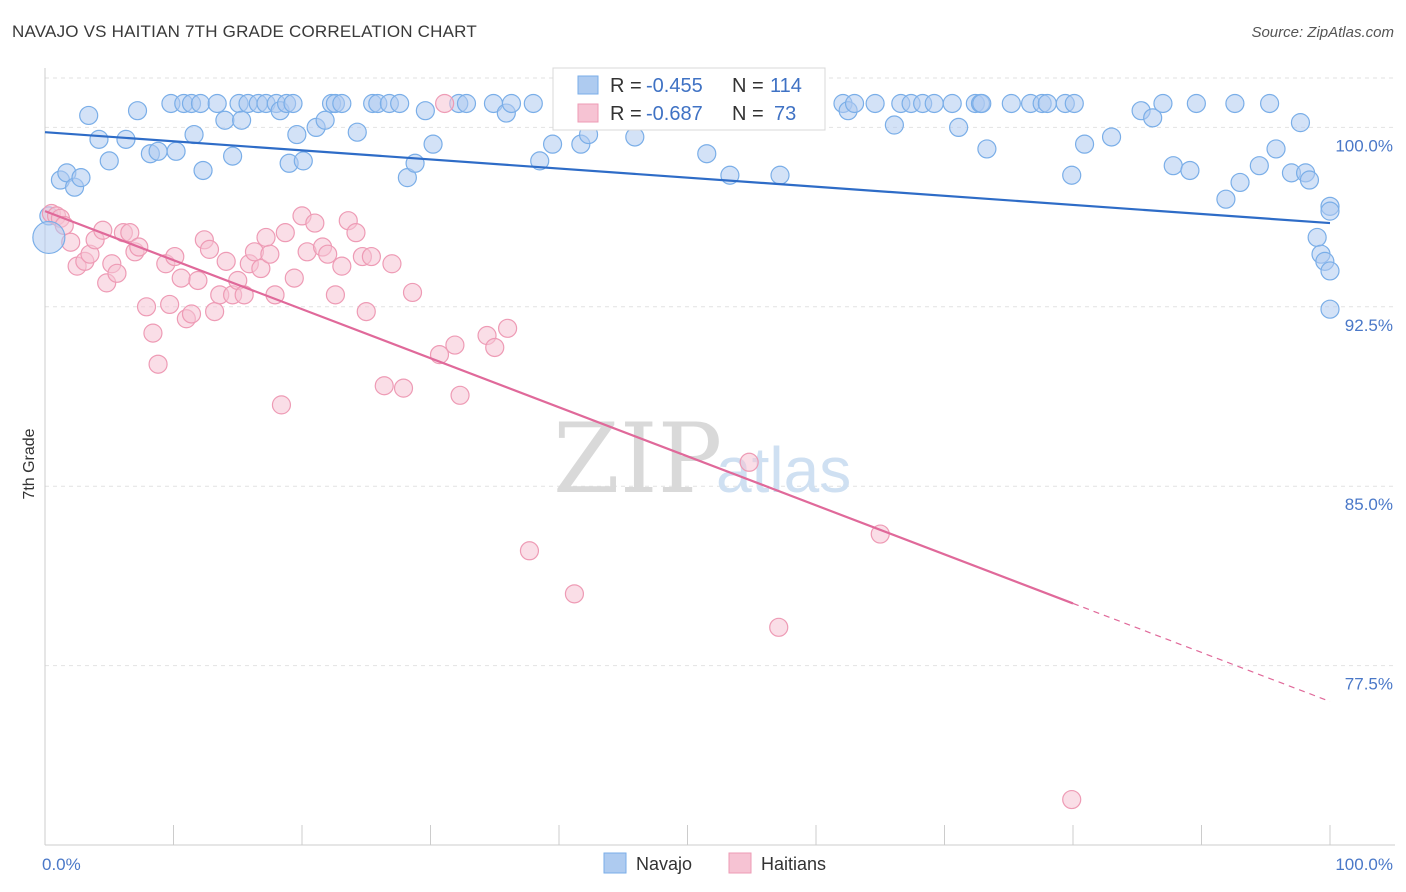 This screenshot has width=1406, height=892. What do you see at coordinates (588, 113) in the screenshot?
I see `legend-swatch-haitians` at bounding box center [588, 113].